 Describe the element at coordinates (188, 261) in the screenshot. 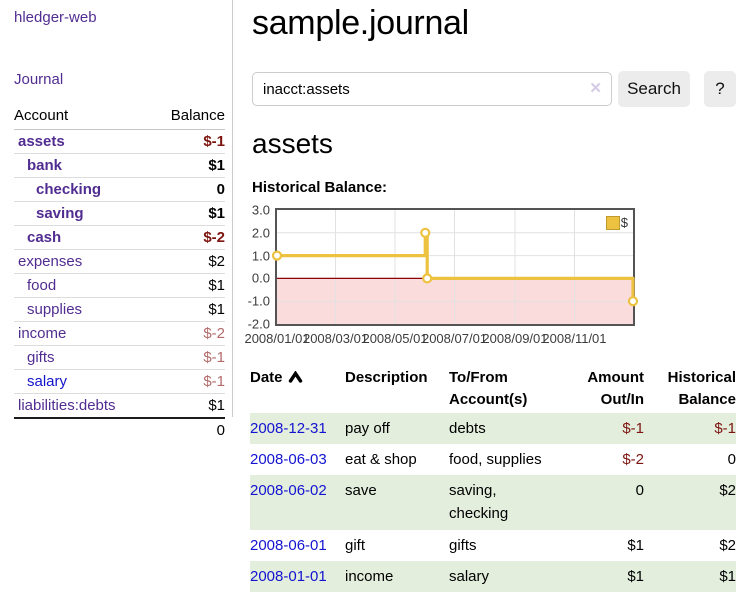

I see `account-balance: $2` at that location.